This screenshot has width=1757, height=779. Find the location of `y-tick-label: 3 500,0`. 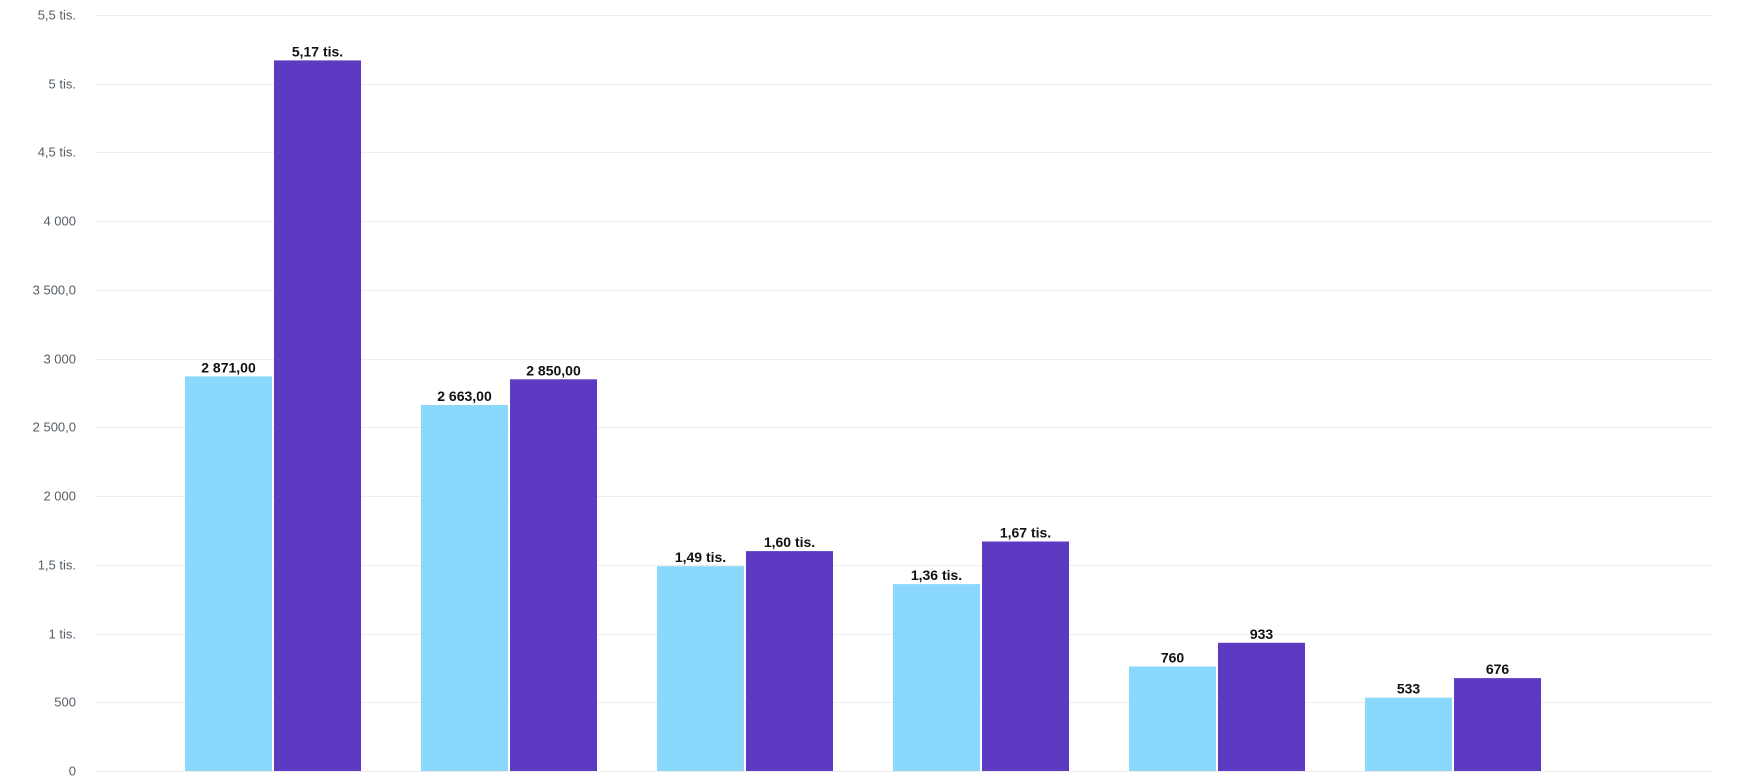

y-tick-label: 3 500,0 is located at coordinates (54, 290).